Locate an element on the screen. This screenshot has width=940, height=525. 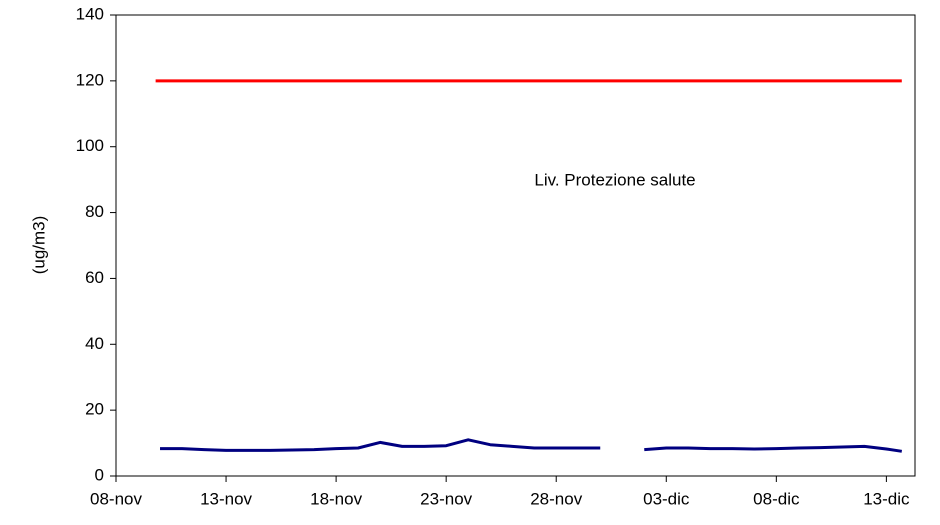
x-tick-label: 08-nov is located at coordinates (116, 498).